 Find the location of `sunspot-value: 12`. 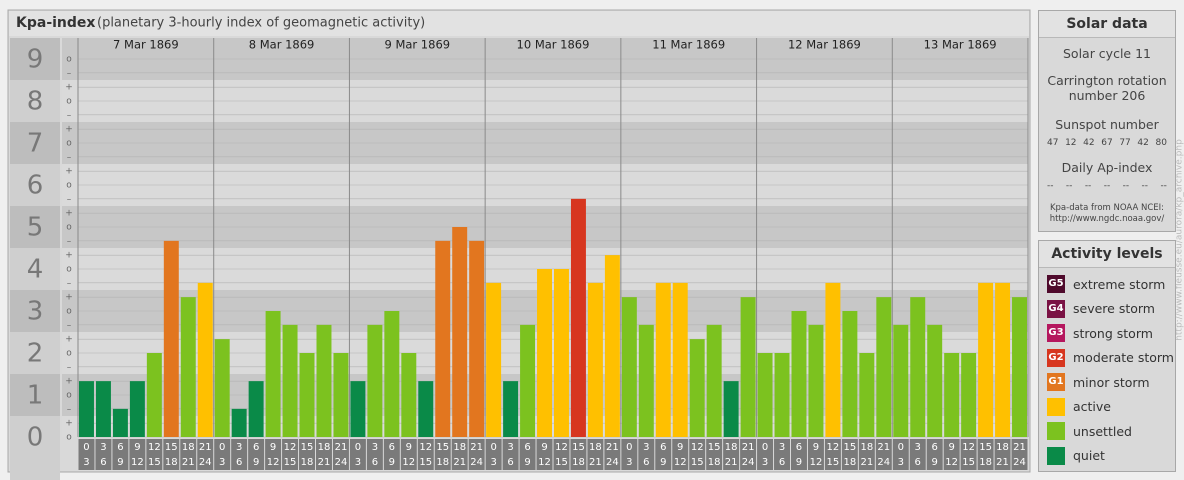

sunspot-value: 12 is located at coordinates (1071, 143).